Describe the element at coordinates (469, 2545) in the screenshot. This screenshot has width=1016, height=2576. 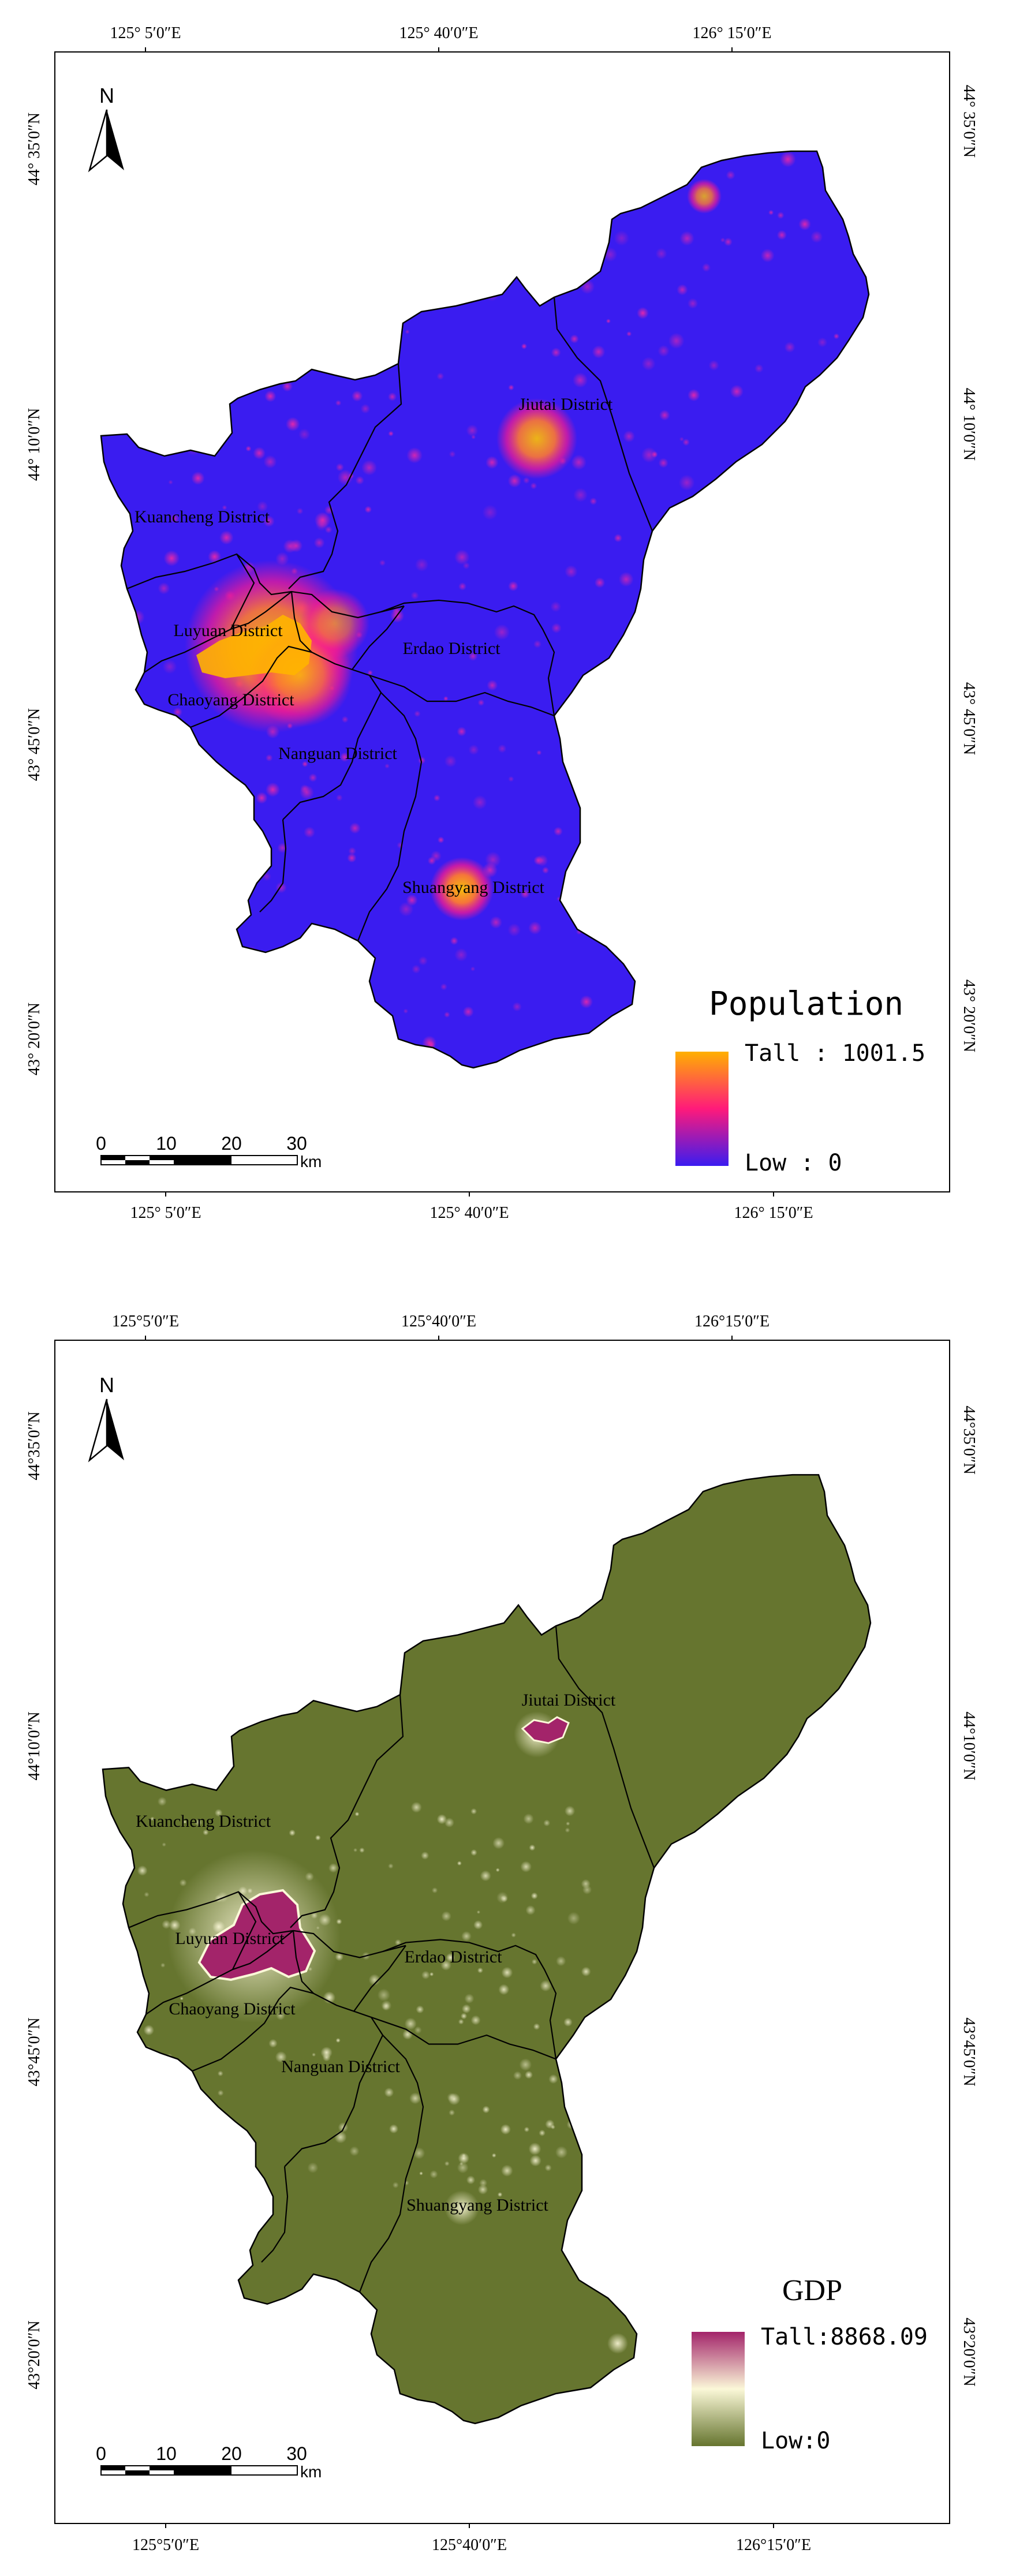
I see `bottom-tick-2: 125°40′0″E` at that location.